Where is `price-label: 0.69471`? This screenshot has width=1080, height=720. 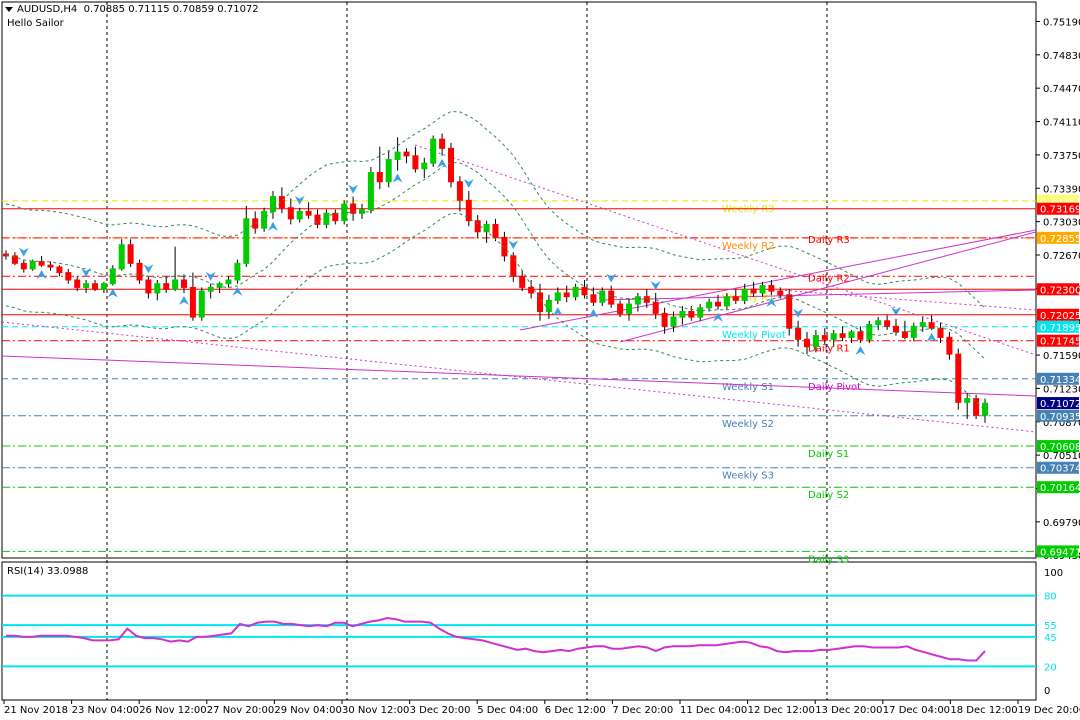 price-label: 0.69471 is located at coordinates (1060, 552).